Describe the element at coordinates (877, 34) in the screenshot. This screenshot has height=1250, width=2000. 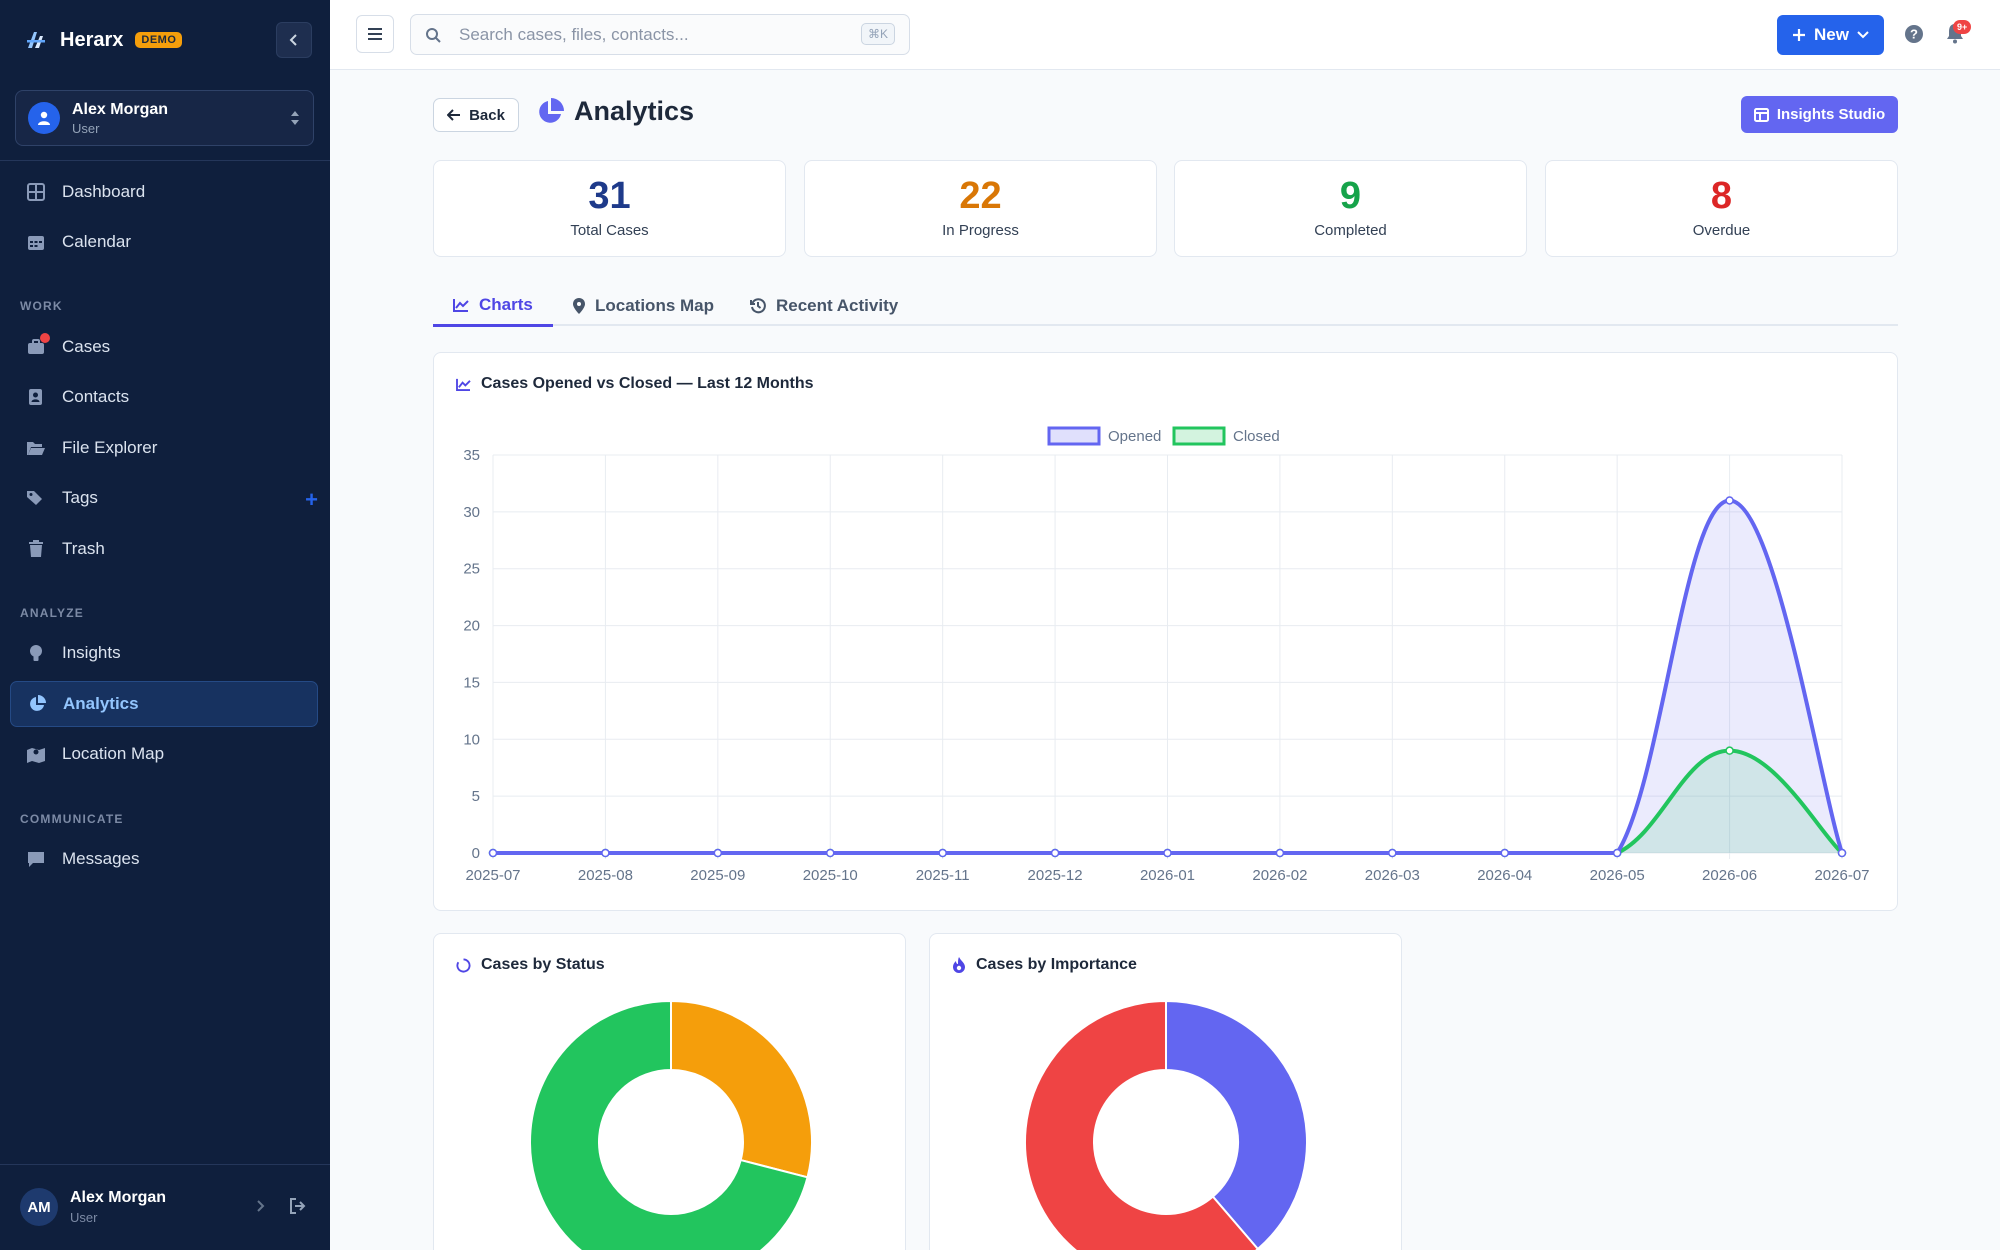
I see `shortcut-hint: ⌘K` at that location.